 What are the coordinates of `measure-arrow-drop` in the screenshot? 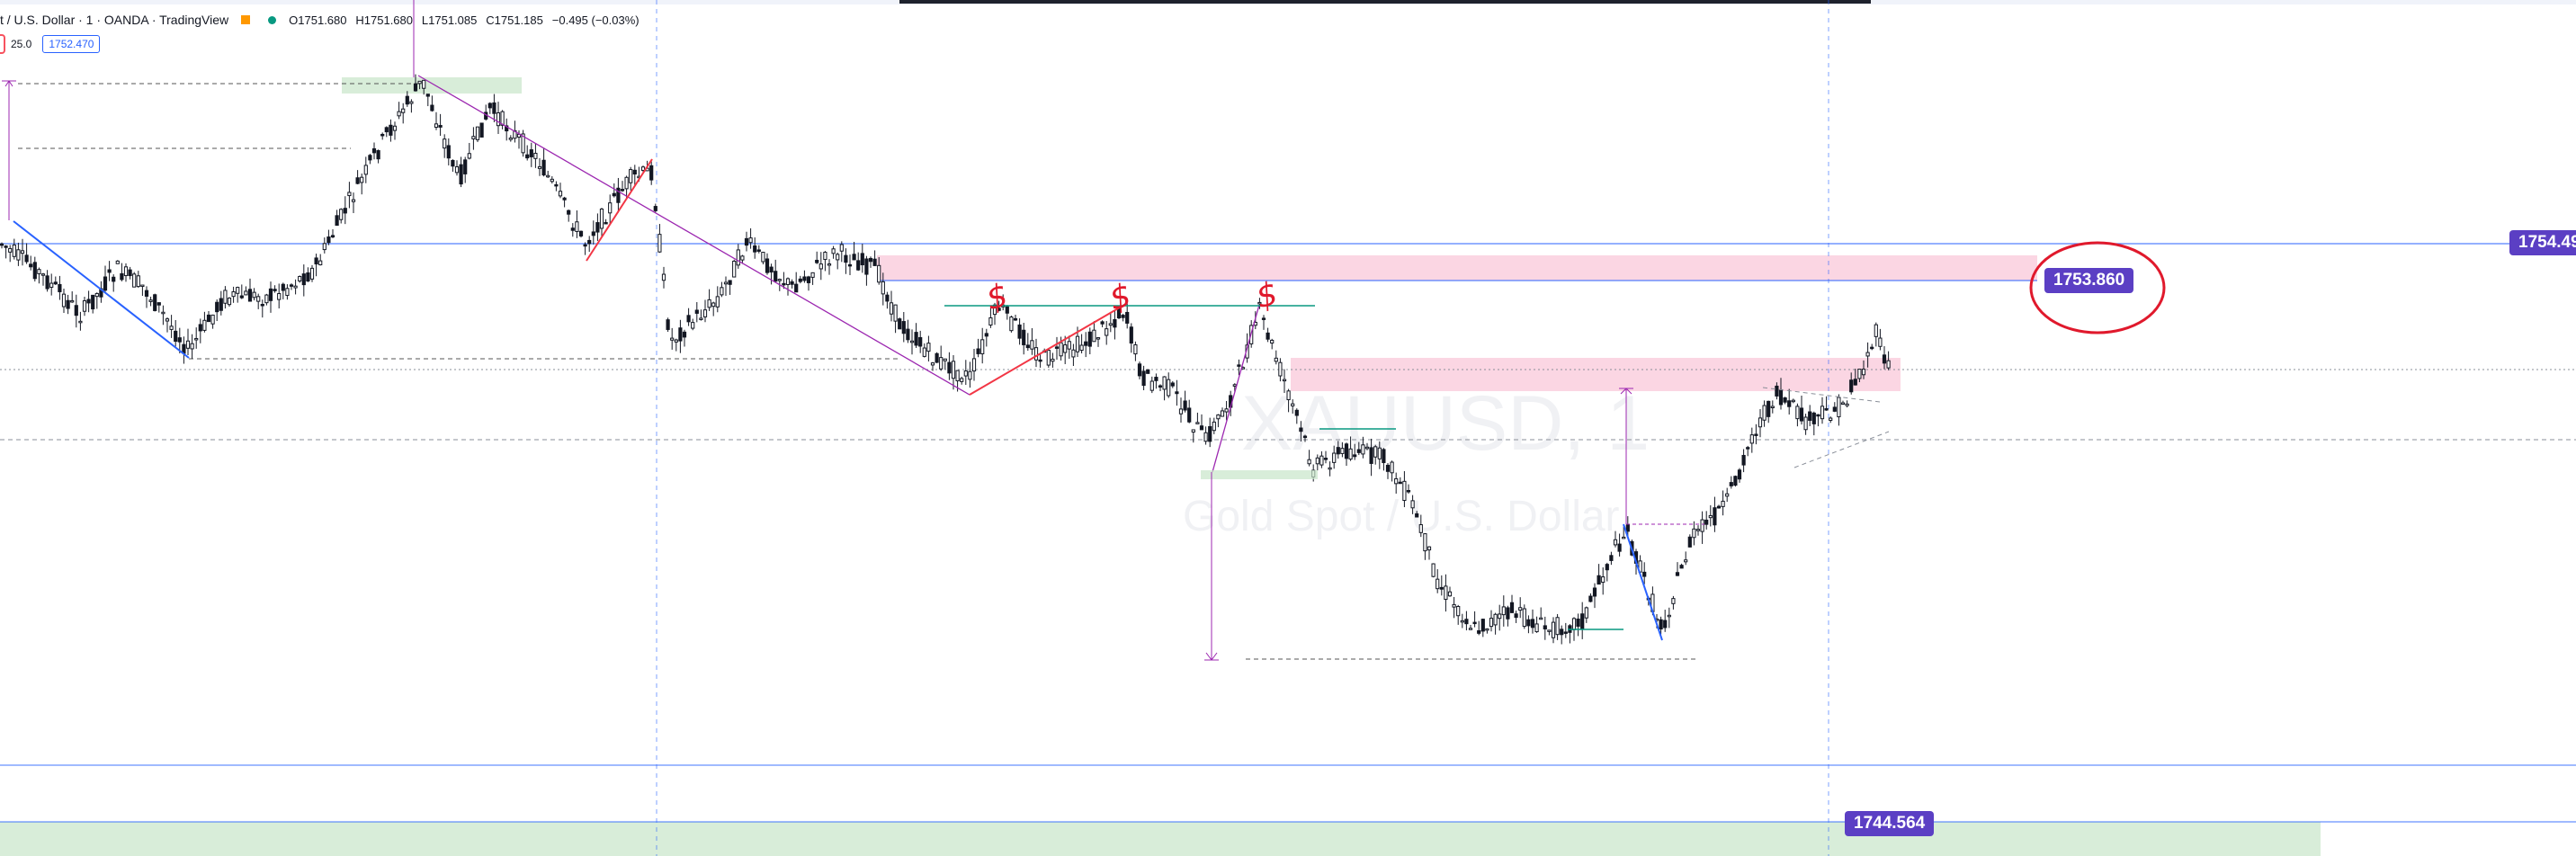 It's located at (1211, 566).